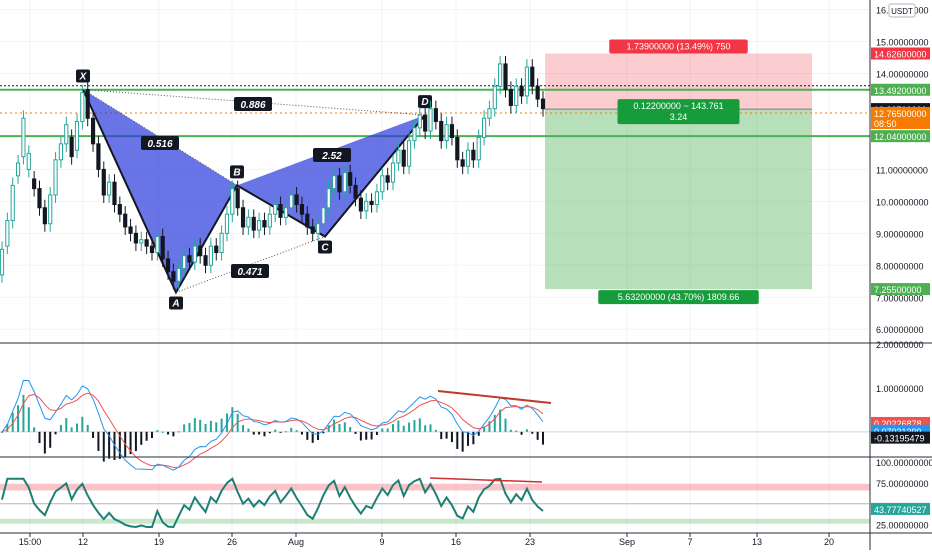 The width and height of the screenshot is (932, 555). Describe the element at coordinates (689, 542) in the screenshot. I see `time-tick-label: 7` at that location.